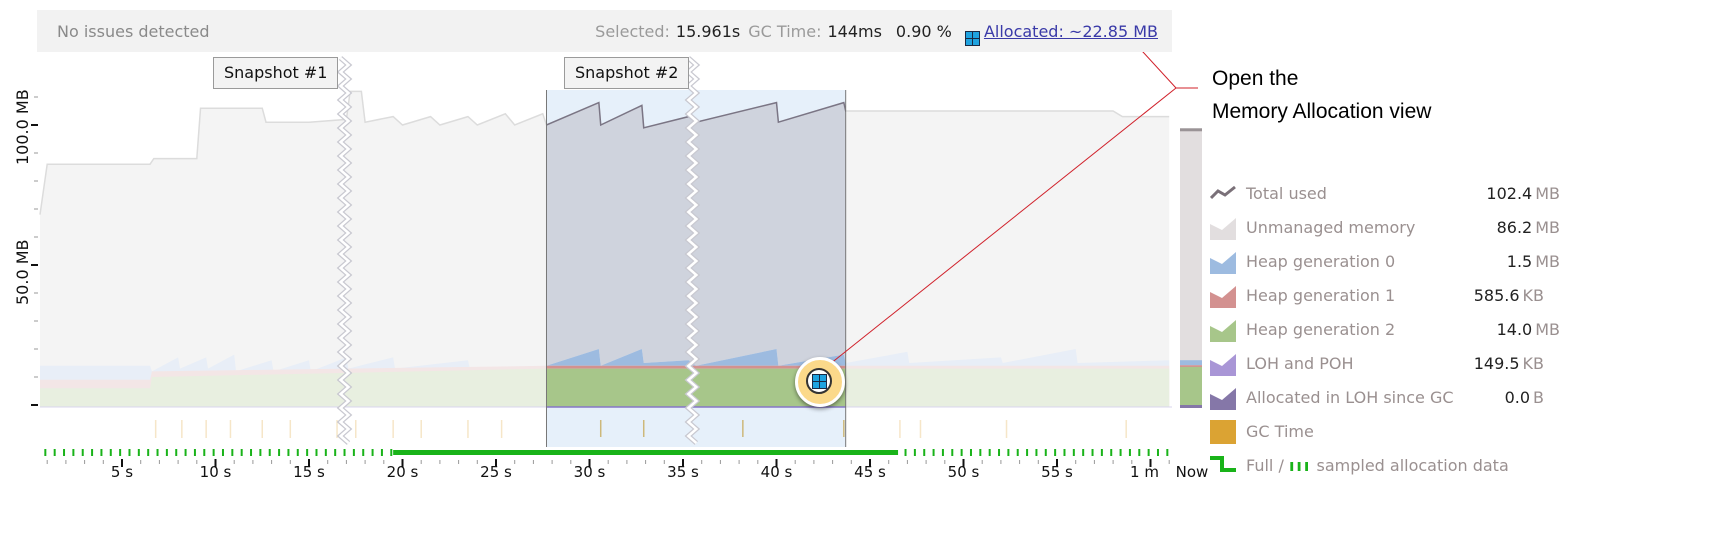 Image resolution: width=1726 pixels, height=540 pixels. I want to click on gc-percent: 0.90 %, so click(923, 31).